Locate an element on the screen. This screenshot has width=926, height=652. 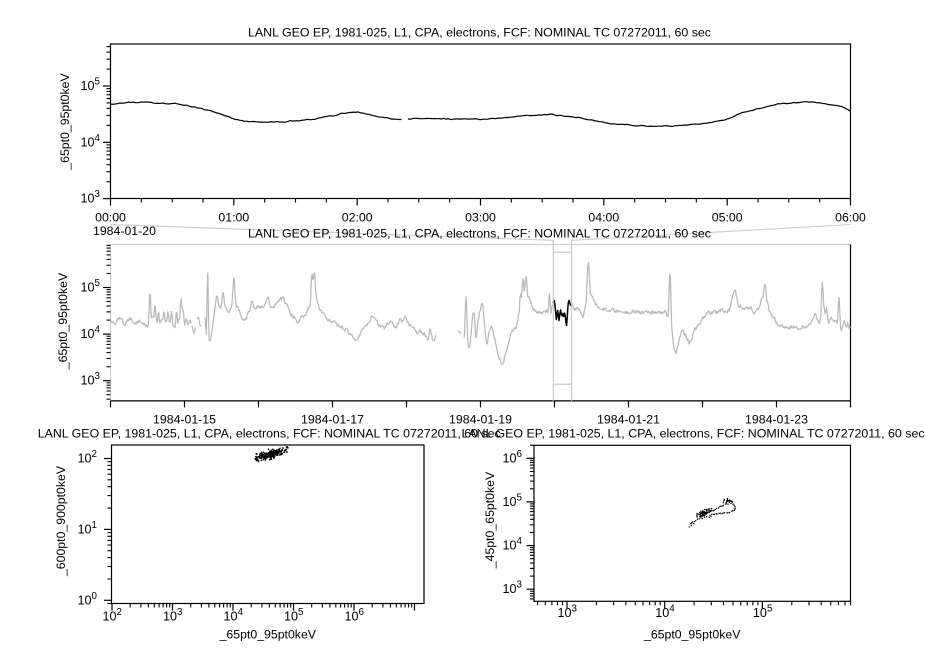
svg-text: _600pt0_900pt0keV is located at coordinates (61, 521).